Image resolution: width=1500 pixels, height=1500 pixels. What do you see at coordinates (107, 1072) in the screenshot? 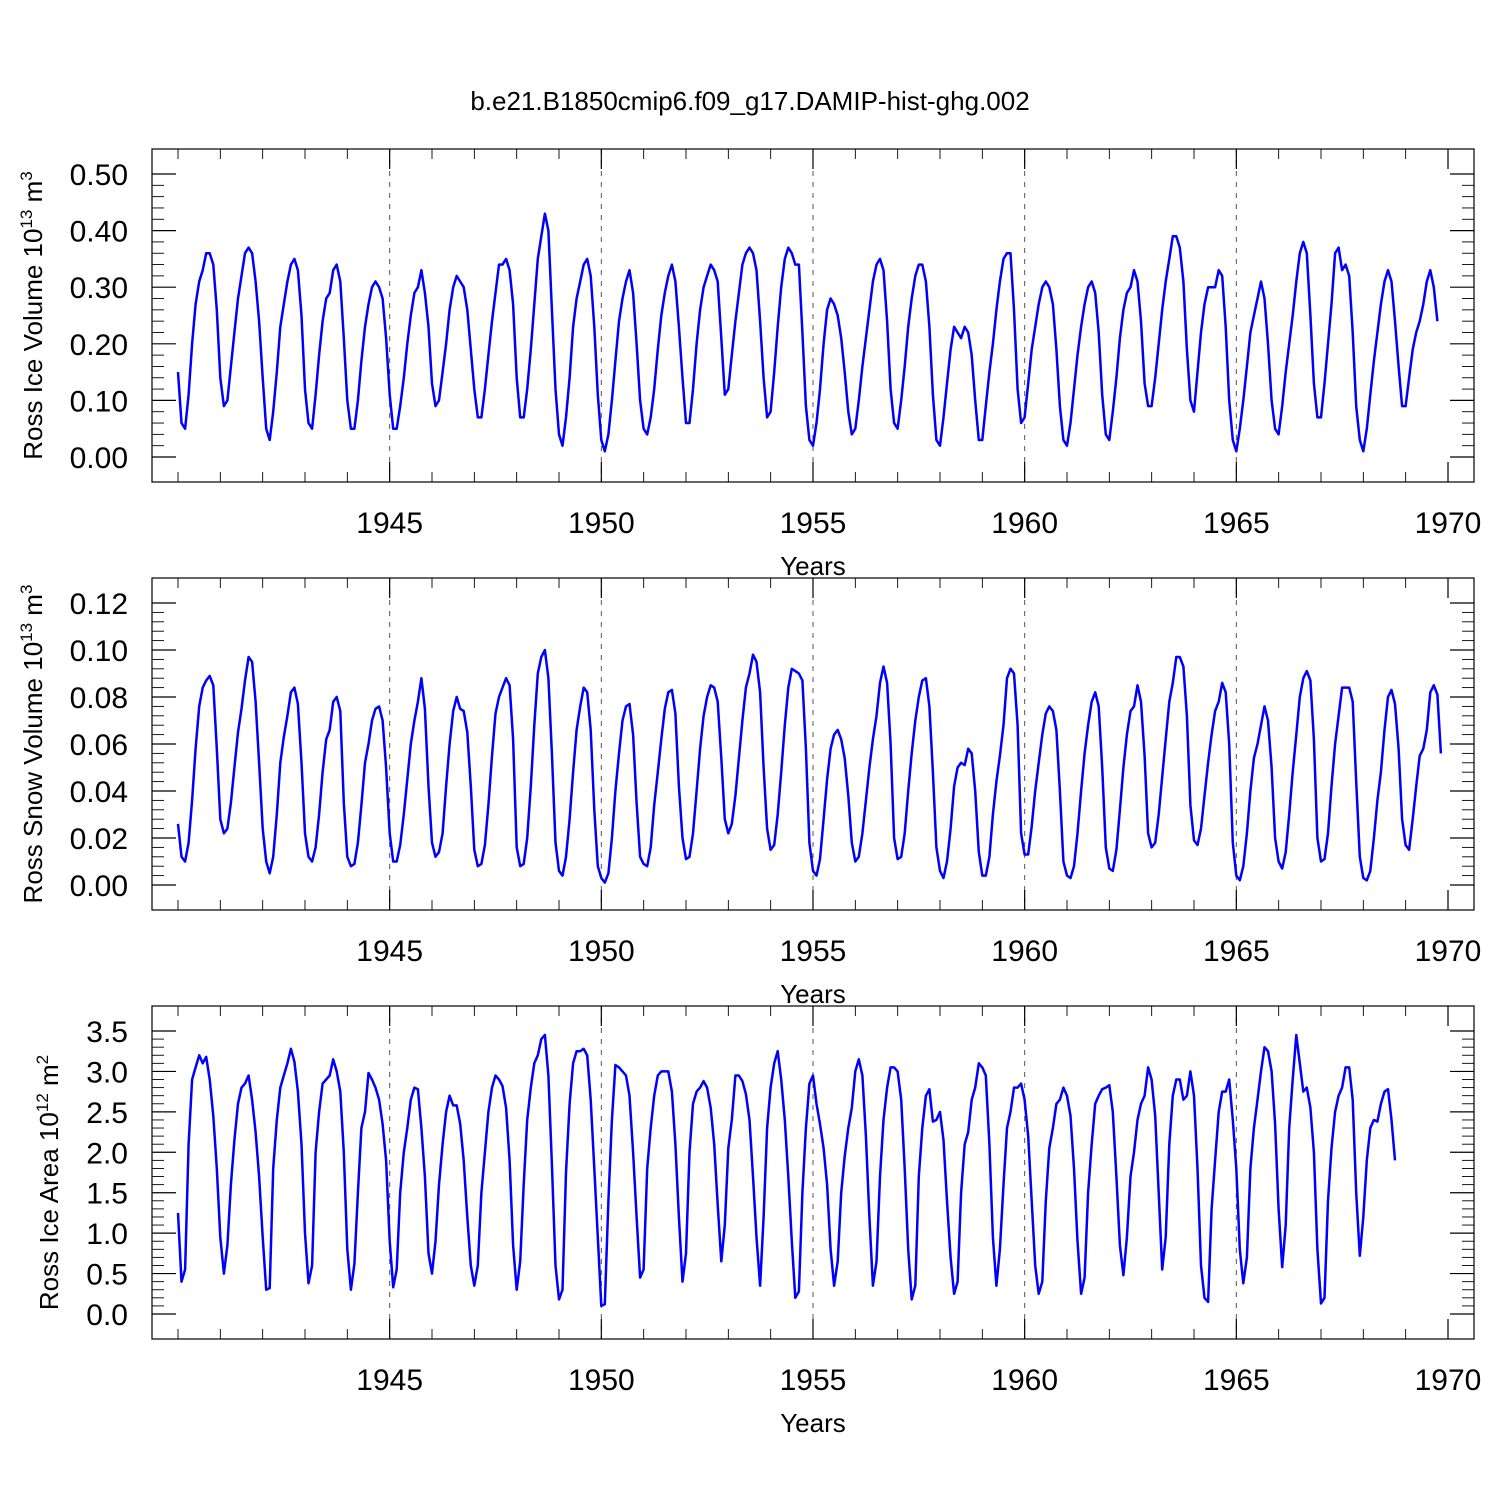
I see `y-tick-label: 3.0` at bounding box center [107, 1072].